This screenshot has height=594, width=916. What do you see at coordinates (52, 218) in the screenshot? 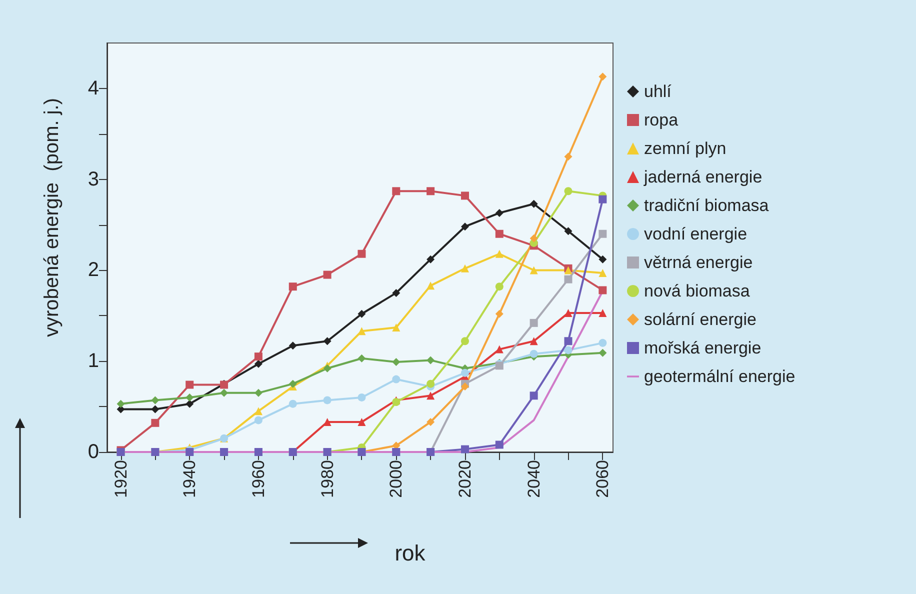
I see `y-axis-title: vyrobená energie (pom. j.)` at bounding box center [52, 218].